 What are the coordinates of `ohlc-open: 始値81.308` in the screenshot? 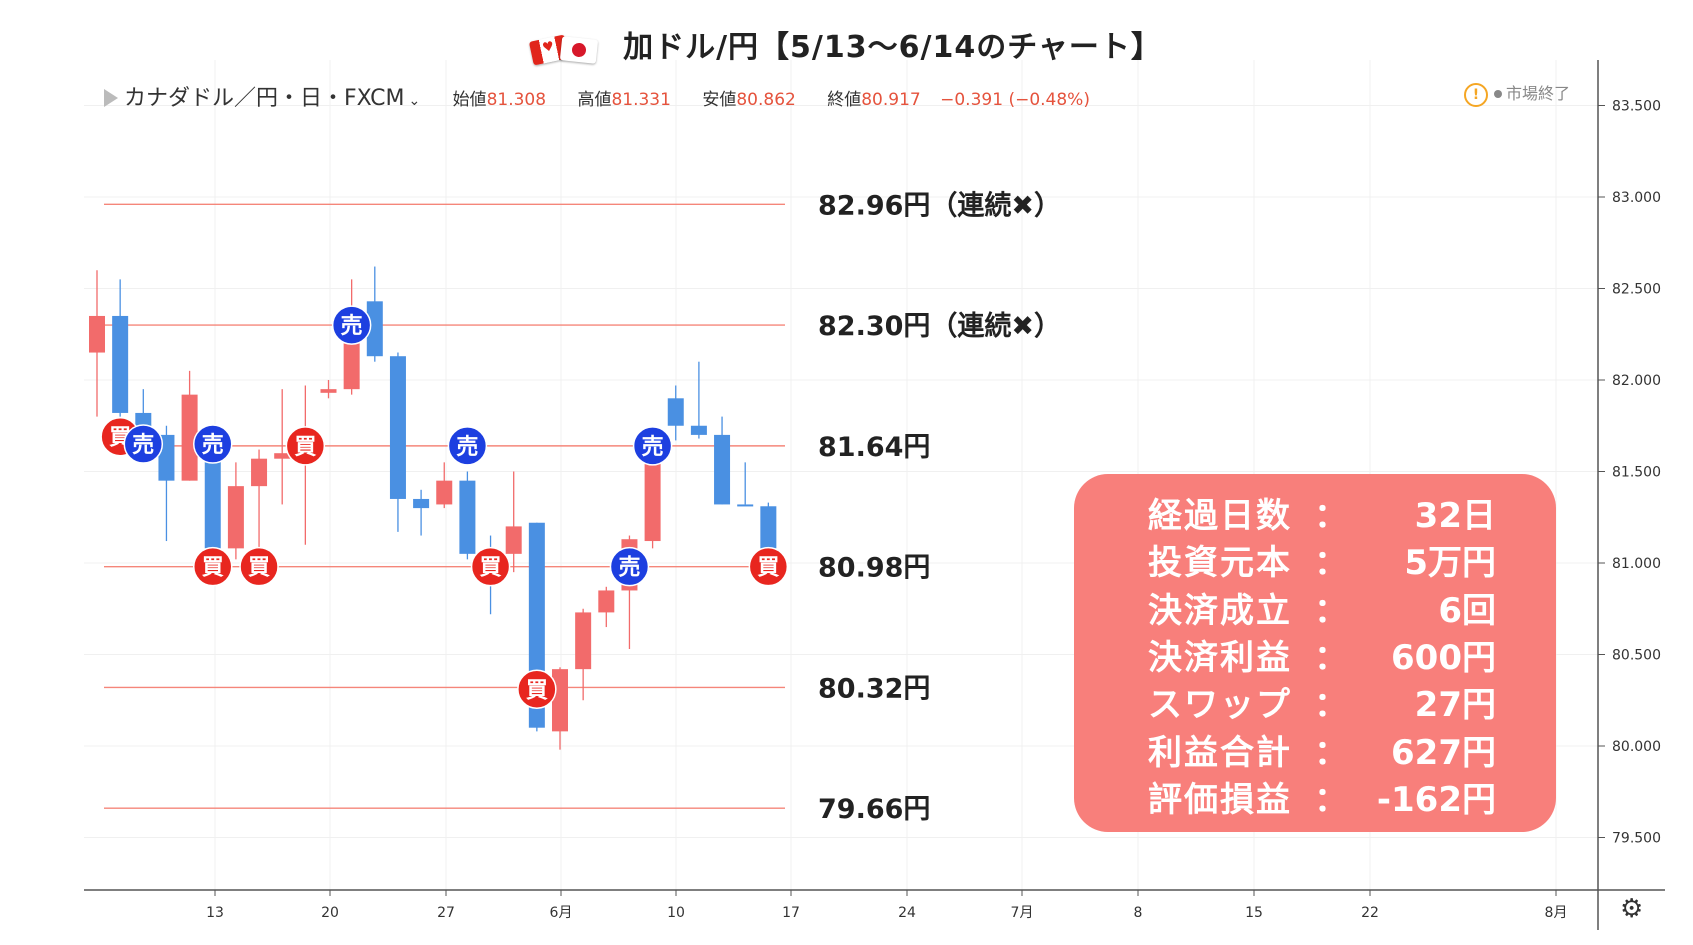 It's located at (499, 100).